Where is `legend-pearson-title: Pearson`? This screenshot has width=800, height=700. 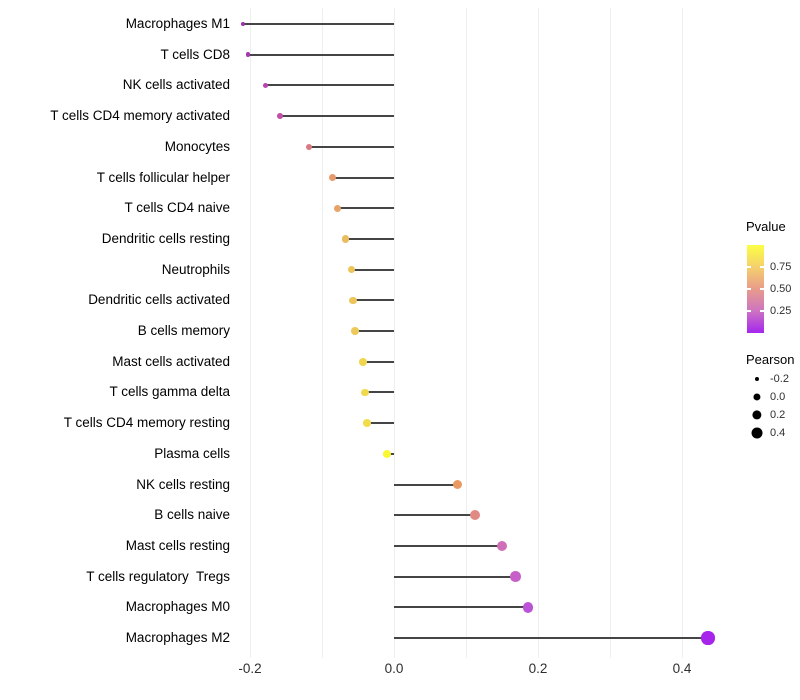 legend-pearson-title: Pearson is located at coordinates (770, 359).